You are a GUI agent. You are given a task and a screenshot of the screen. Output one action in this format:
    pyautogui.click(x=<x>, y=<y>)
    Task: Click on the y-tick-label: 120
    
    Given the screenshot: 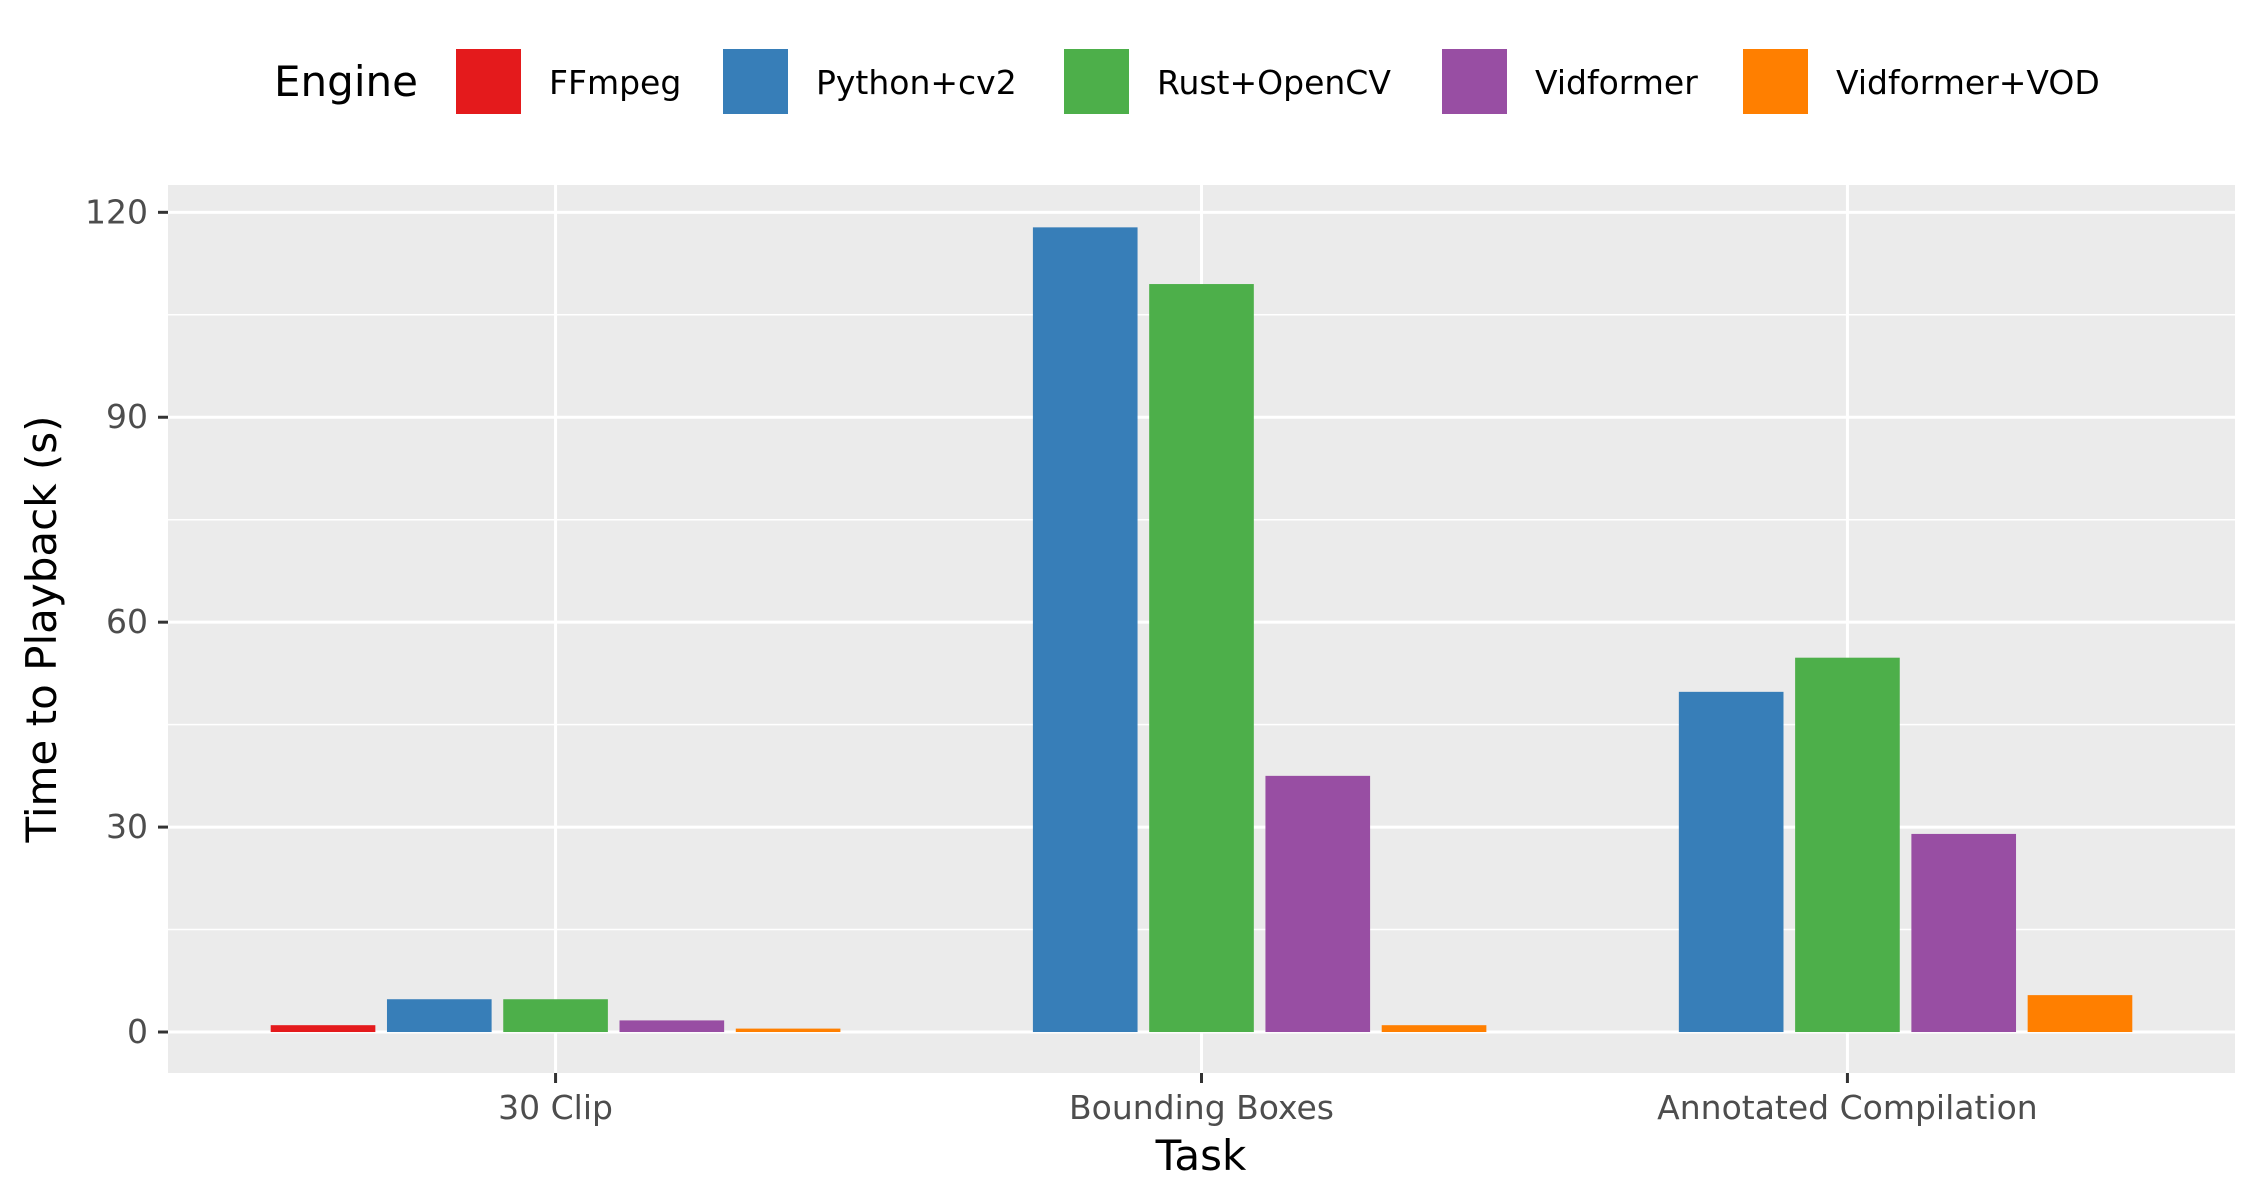 What is the action you would take?
    pyautogui.click(x=116, y=211)
    